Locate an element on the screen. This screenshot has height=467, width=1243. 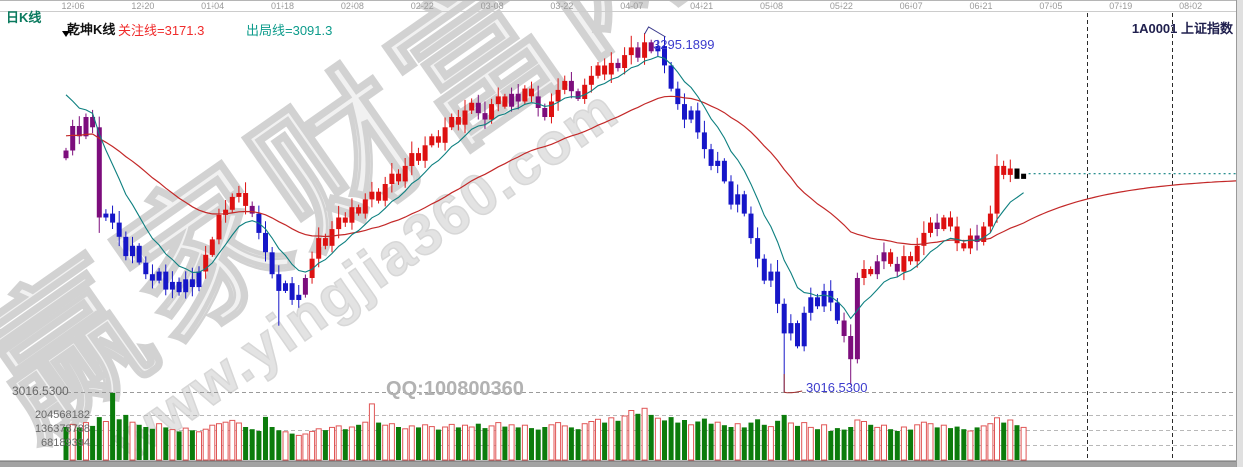
period-label: 日K线 is located at coordinates (24, 17).